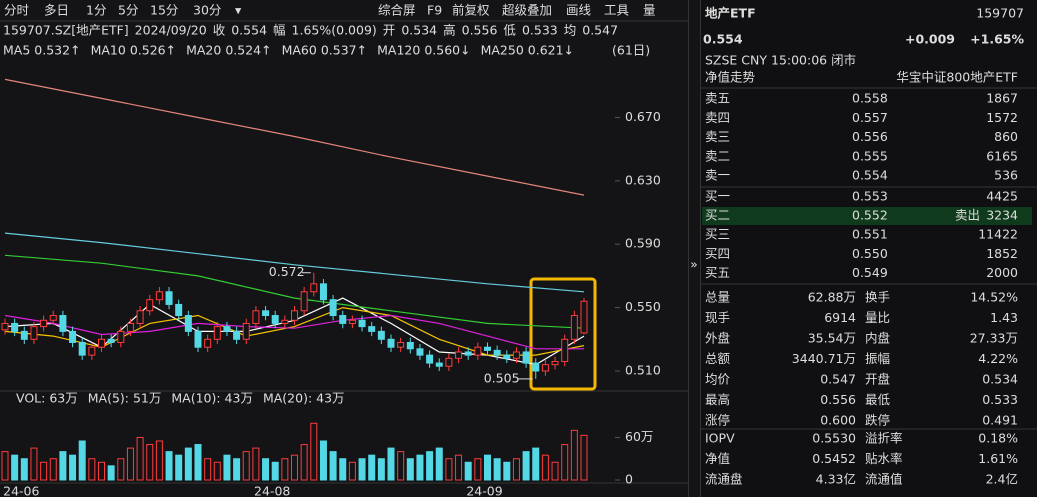 The height and width of the screenshot is (497, 1037). What do you see at coordinates (1000, 13) in the screenshot?
I see `fund-code: 159707` at bounding box center [1000, 13].